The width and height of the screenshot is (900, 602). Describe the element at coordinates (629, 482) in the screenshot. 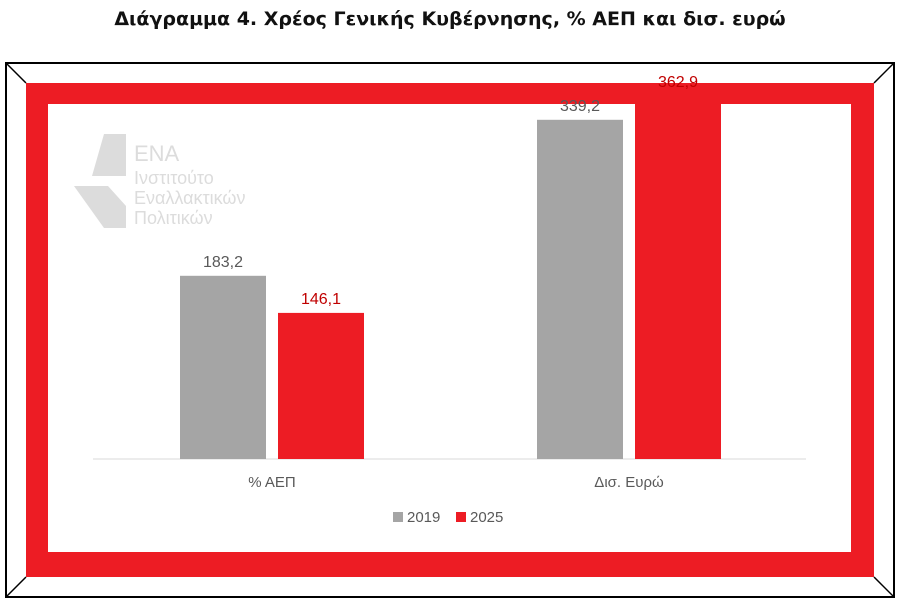

I see `category-label-2: Δισ. Ευρώ` at that location.